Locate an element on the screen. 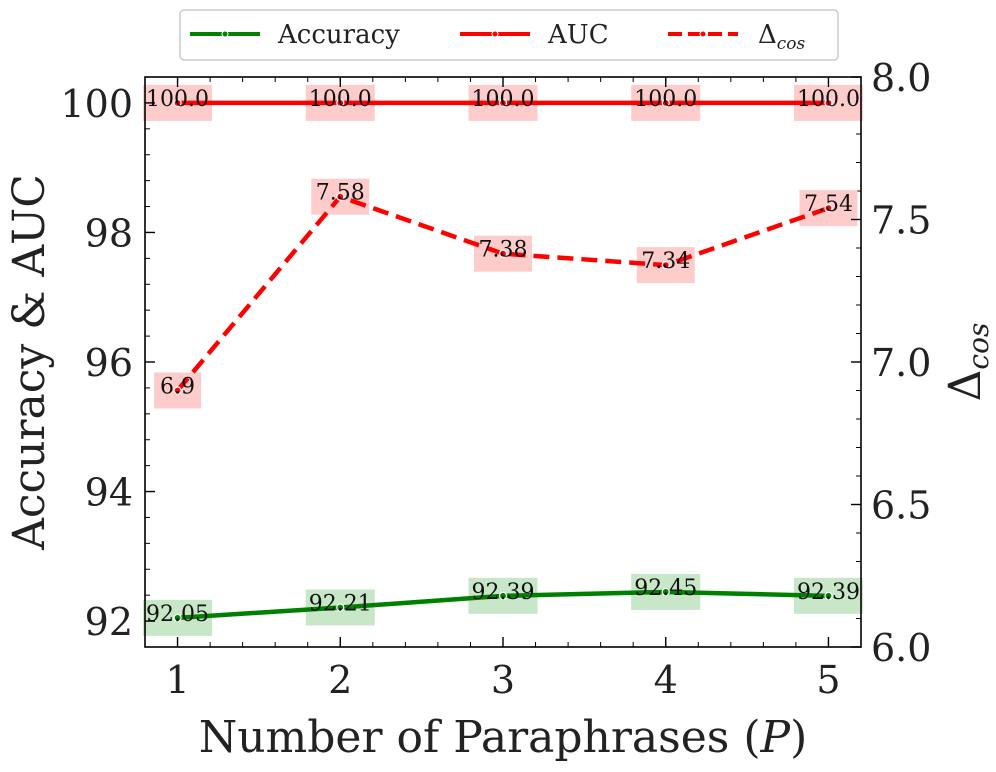  y-right-tick-label: 7.0 is located at coordinates (901, 363).